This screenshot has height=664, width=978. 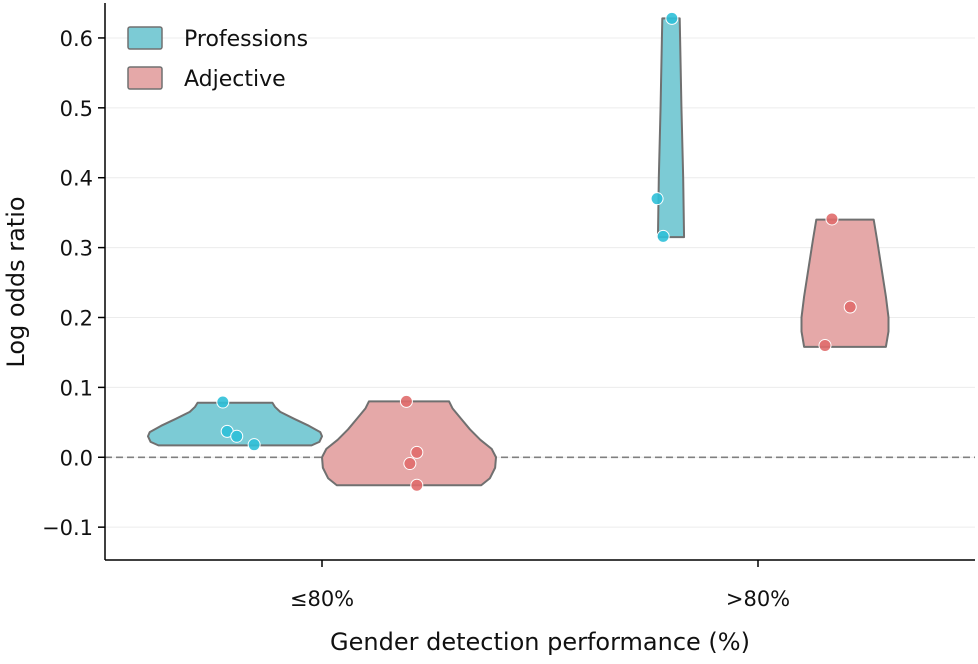 I want to click on y-tick-label: −0.1, so click(x=67, y=528).